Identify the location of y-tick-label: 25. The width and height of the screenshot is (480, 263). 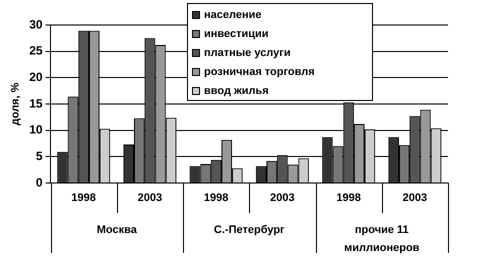
(36, 51).